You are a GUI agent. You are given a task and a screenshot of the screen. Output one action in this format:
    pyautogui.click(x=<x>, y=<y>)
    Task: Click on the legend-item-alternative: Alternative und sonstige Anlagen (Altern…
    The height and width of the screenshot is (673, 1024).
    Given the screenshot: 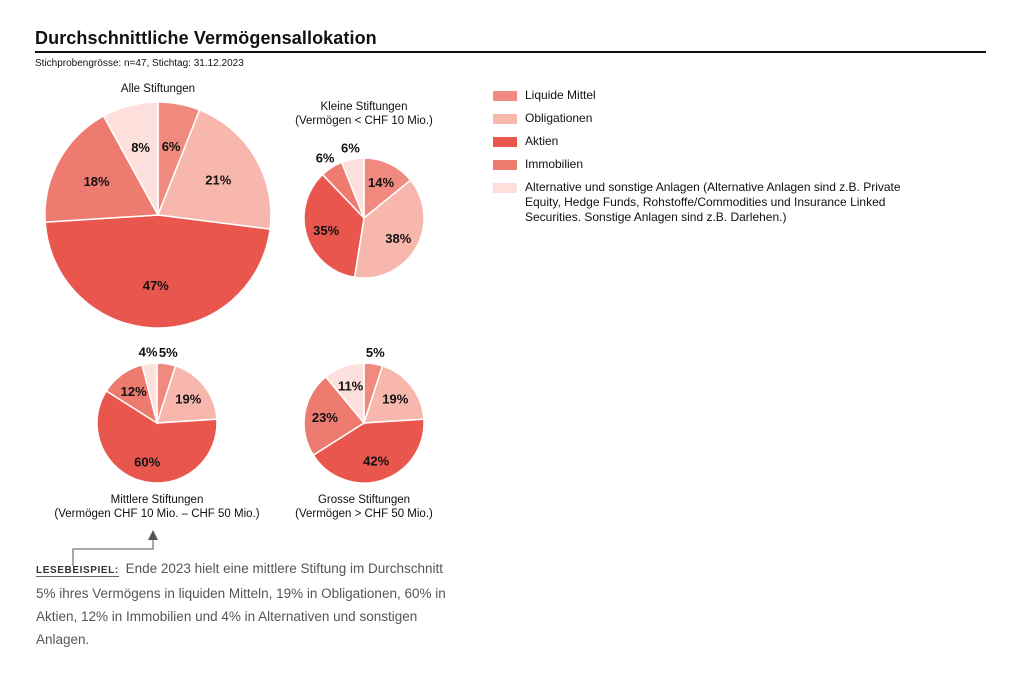 What is the action you would take?
    pyautogui.click(x=713, y=202)
    